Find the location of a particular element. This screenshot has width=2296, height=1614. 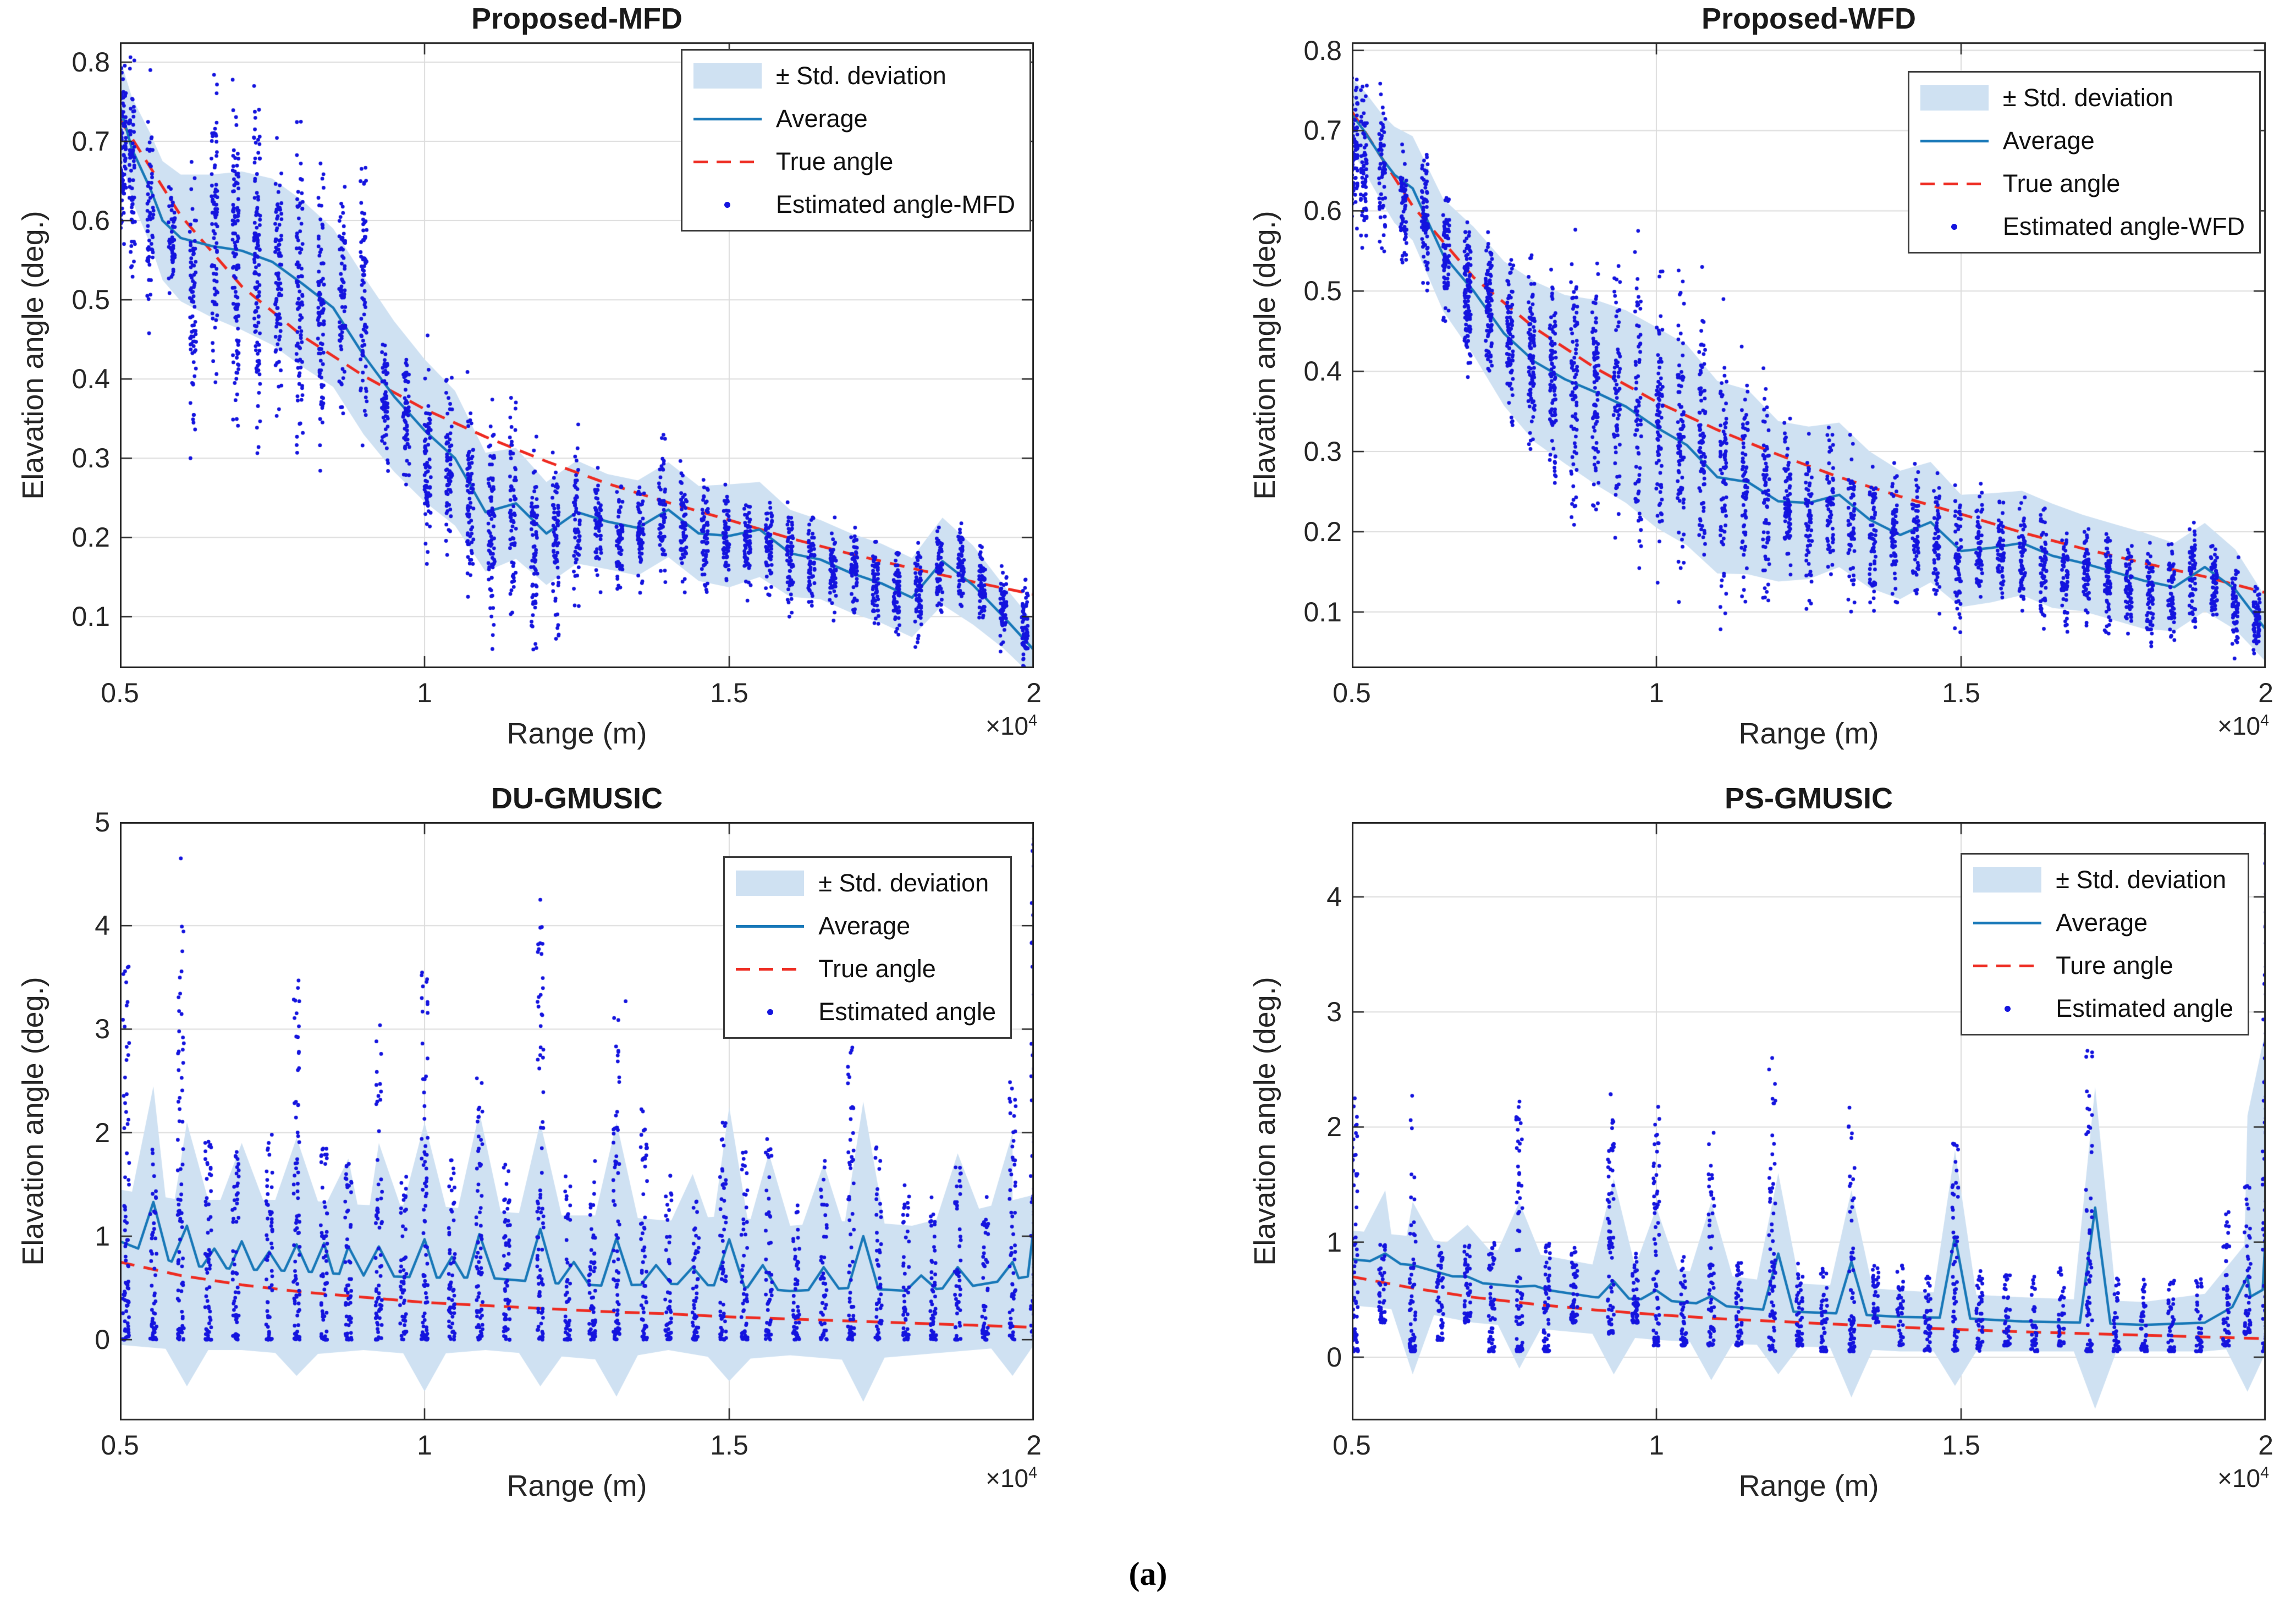

legend-item: Ture angle is located at coordinates (2103, 966).